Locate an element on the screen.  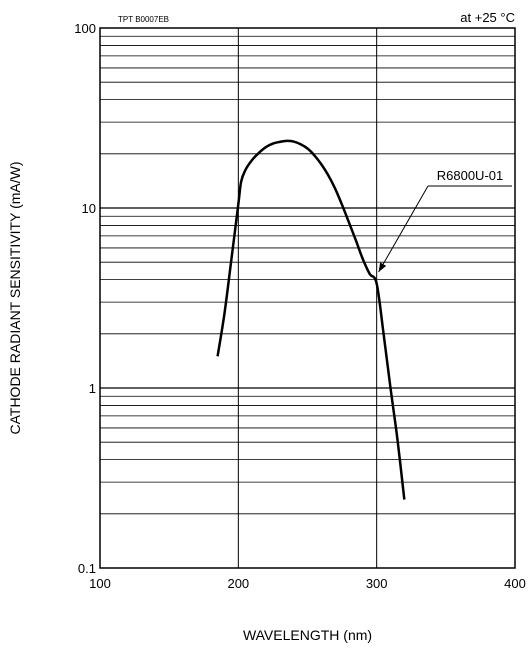
y-tick-label: 10 is located at coordinates (89, 208).